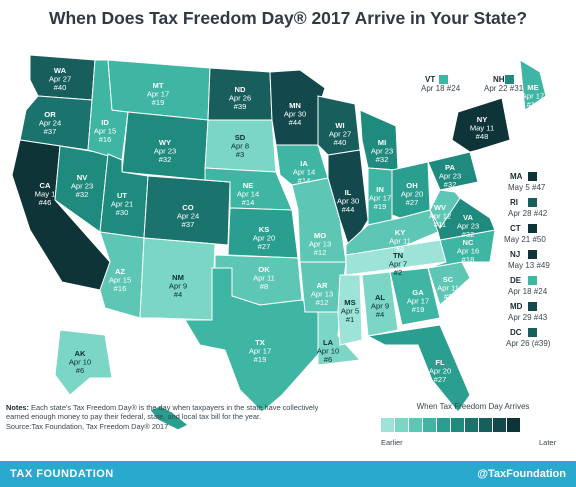 The image size is (576, 487). I want to click on state-label-abbr: LA, so click(328, 342).